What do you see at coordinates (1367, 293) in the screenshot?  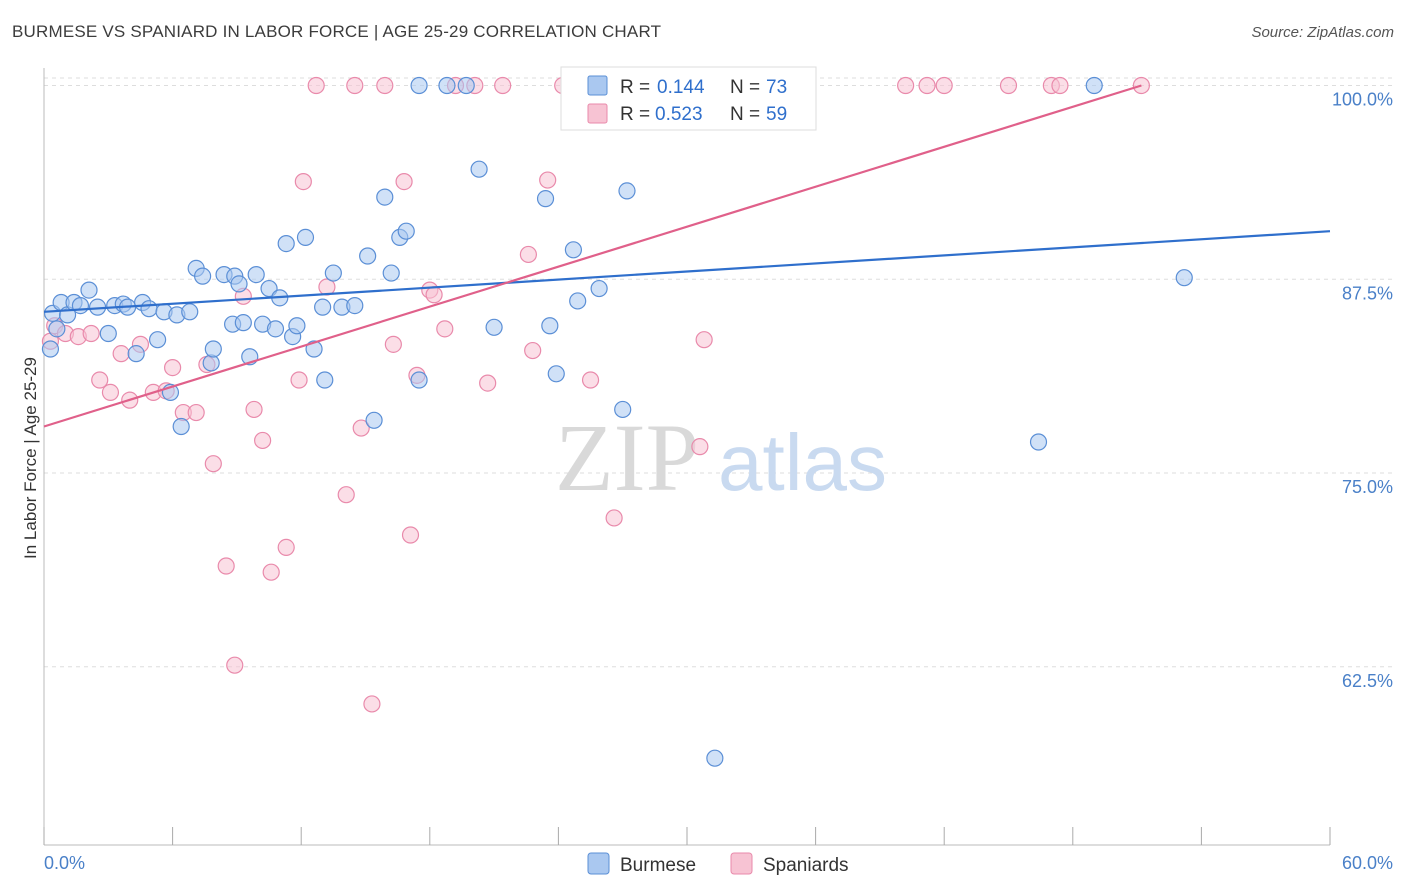 I see `y-tick-label-2: 87.5%` at bounding box center [1367, 293].